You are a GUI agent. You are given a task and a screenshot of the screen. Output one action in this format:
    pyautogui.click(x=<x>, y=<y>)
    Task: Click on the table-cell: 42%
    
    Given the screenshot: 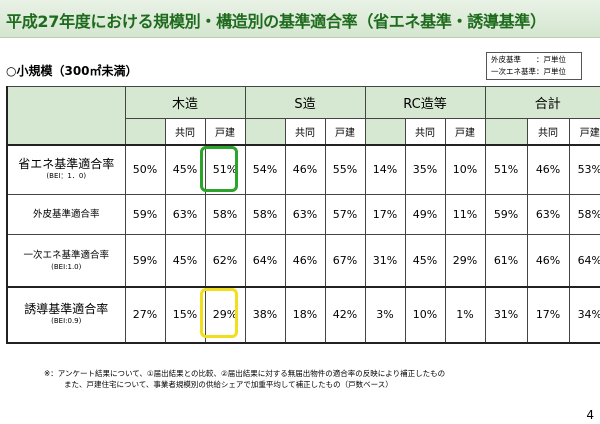 What is the action you would take?
    pyautogui.click(x=345, y=314)
    